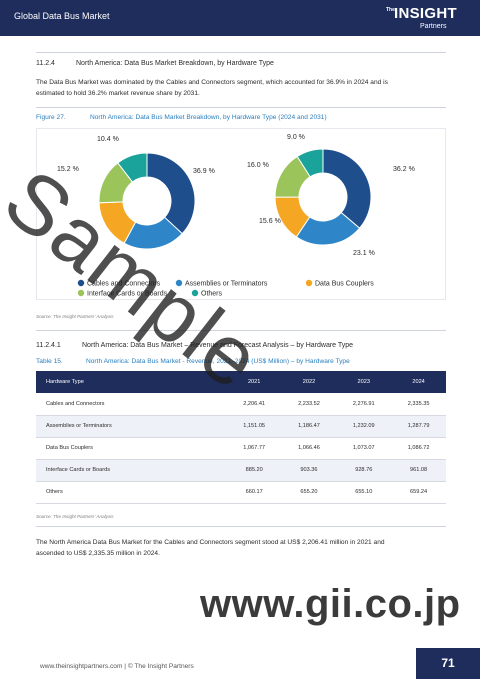 This screenshot has width=480, height=679. Describe the element at coordinates (309, 448) in the screenshot. I see `table-cell: 1,066.46` at that location.